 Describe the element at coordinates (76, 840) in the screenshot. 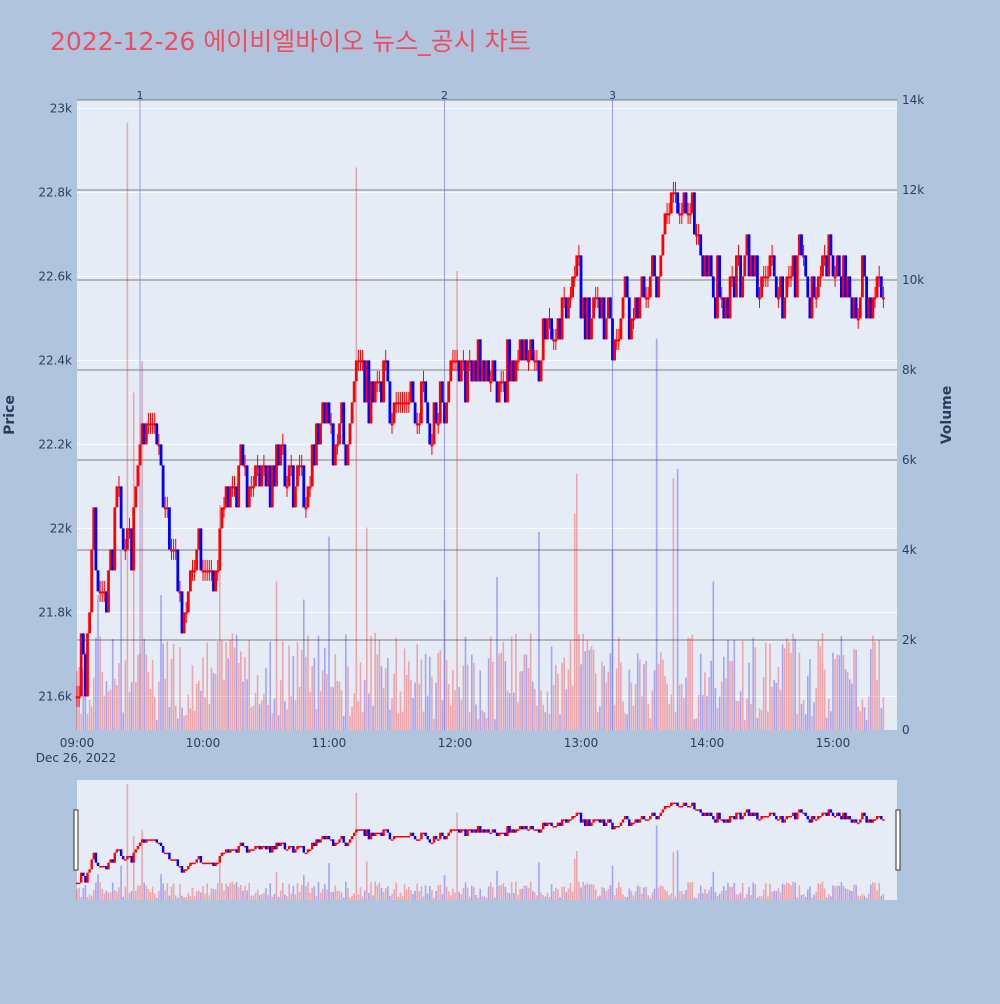

I see `range-slider-left-handle` at that location.